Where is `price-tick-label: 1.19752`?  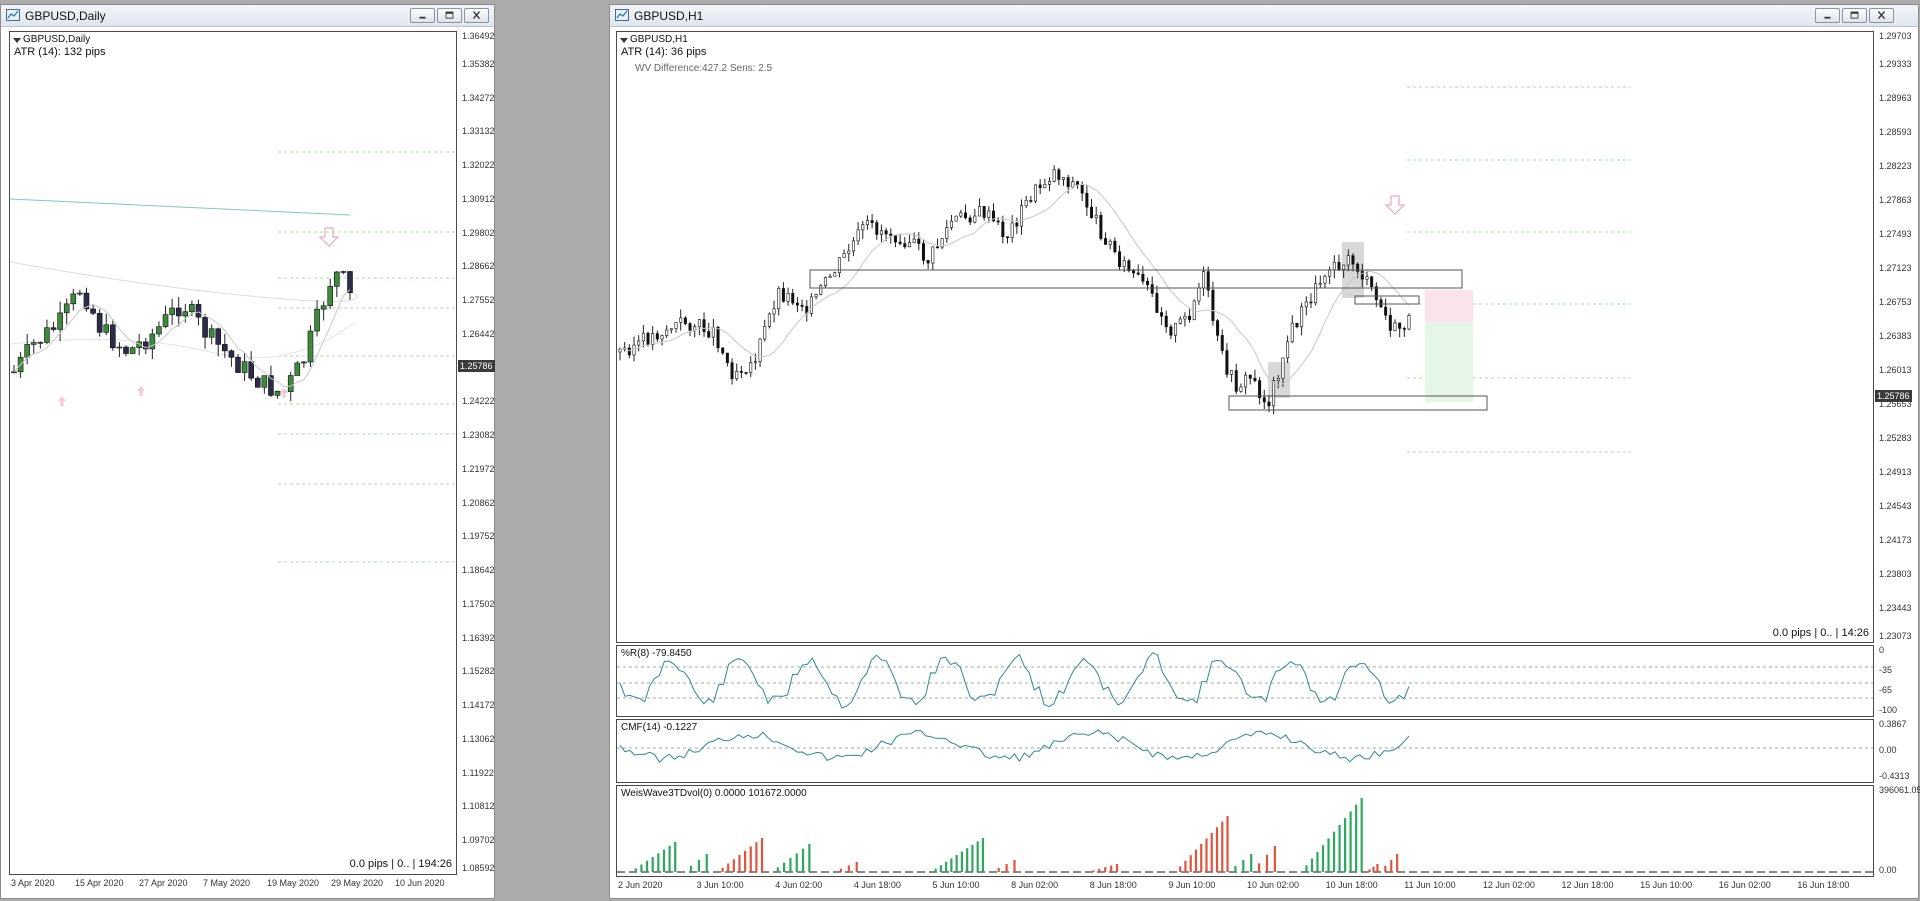 price-tick-label: 1.19752 is located at coordinates (478, 536).